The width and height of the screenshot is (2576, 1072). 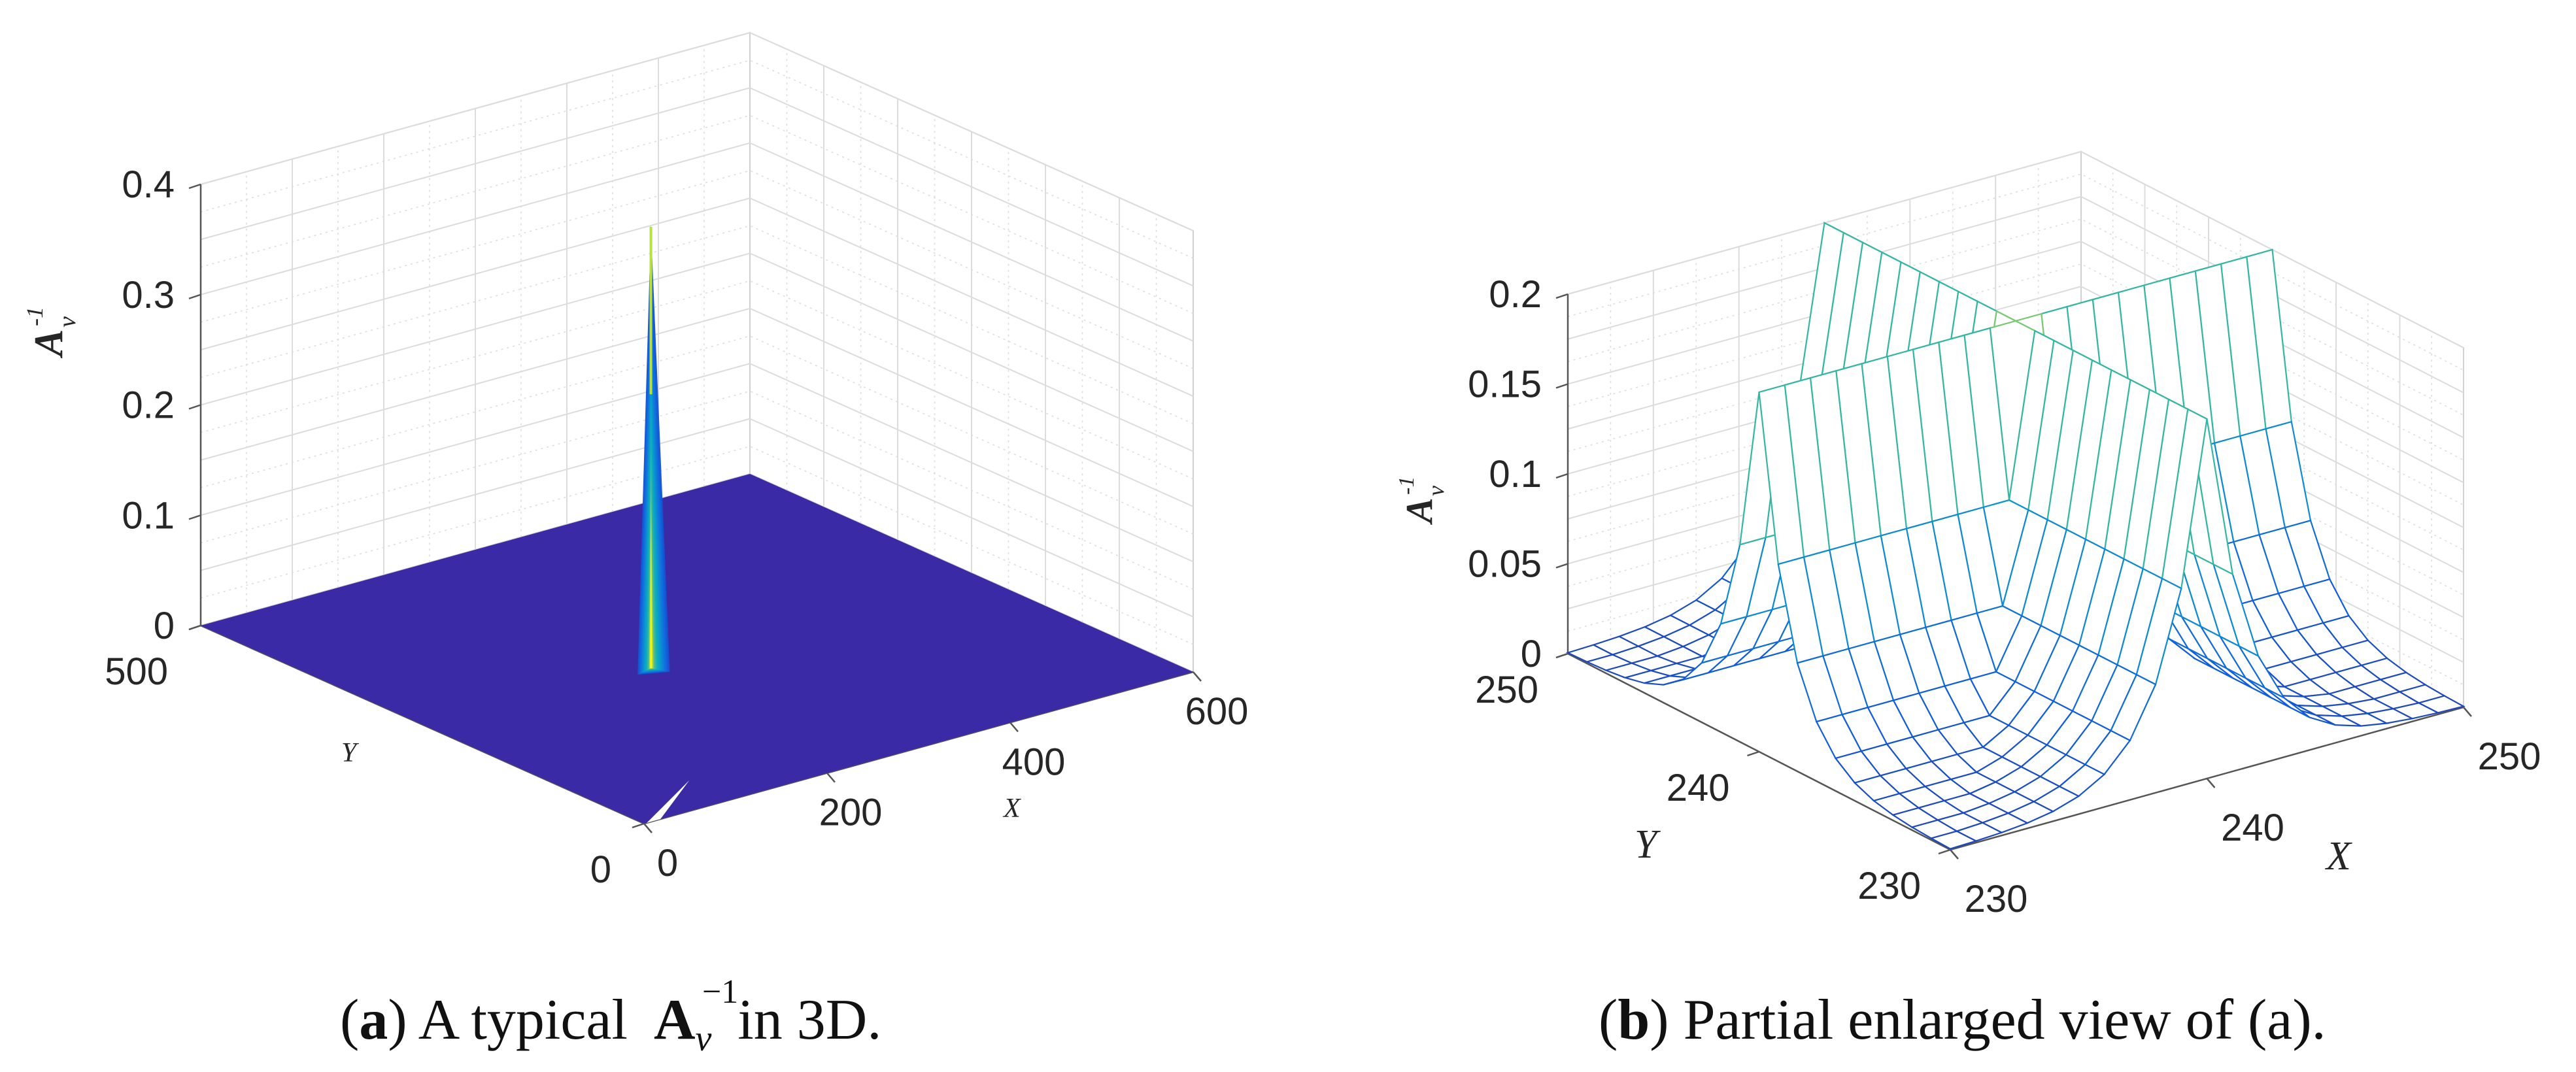 What do you see at coordinates (1217, 712) in the screenshot?
I see `x-tick-label-a: 600` at bounding box center [1217, 712].